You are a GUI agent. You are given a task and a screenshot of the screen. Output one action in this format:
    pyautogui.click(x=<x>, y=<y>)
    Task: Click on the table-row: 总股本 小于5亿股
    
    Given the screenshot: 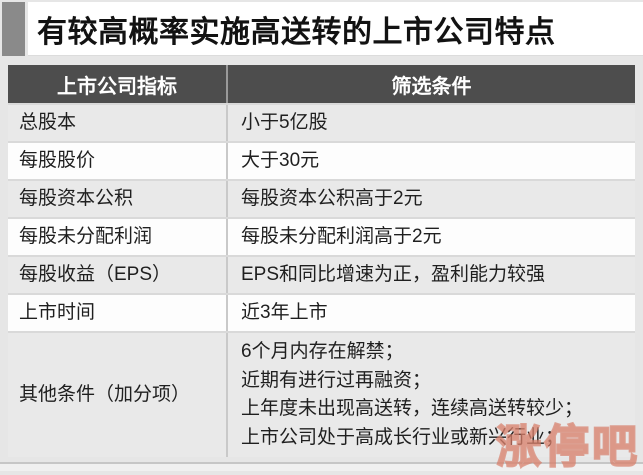 What is the action you would take?
    pyautogui.click(x=321, y=122)
    